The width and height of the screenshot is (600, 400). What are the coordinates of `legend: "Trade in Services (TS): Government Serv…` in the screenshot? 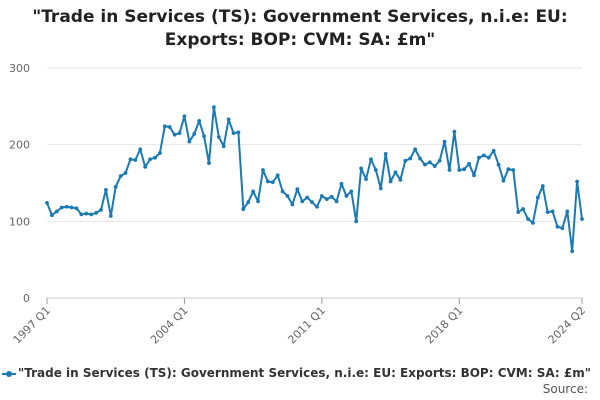 It's located at (296, 373).